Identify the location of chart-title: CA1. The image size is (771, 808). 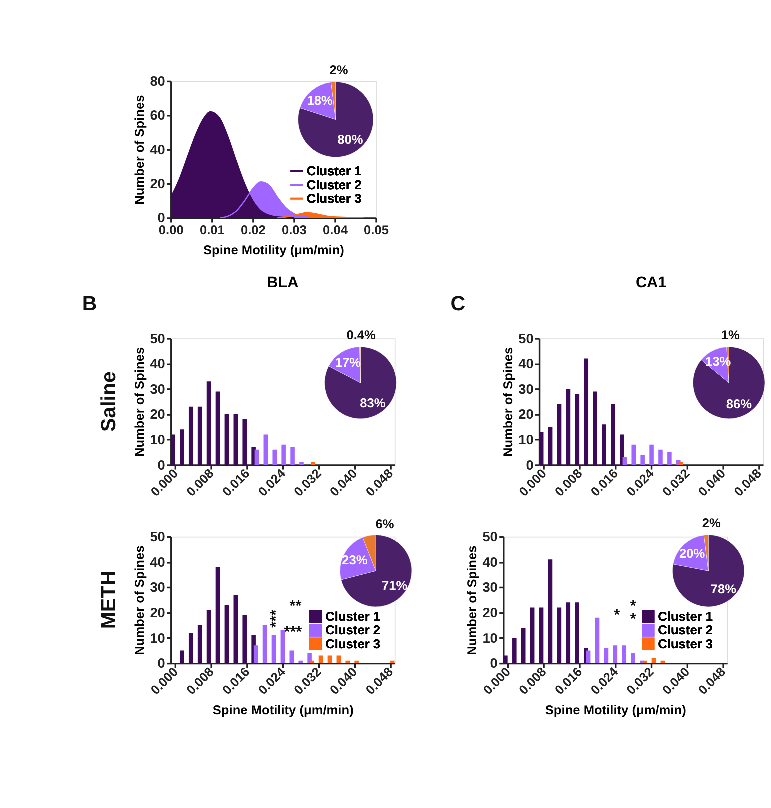
(652, 283).